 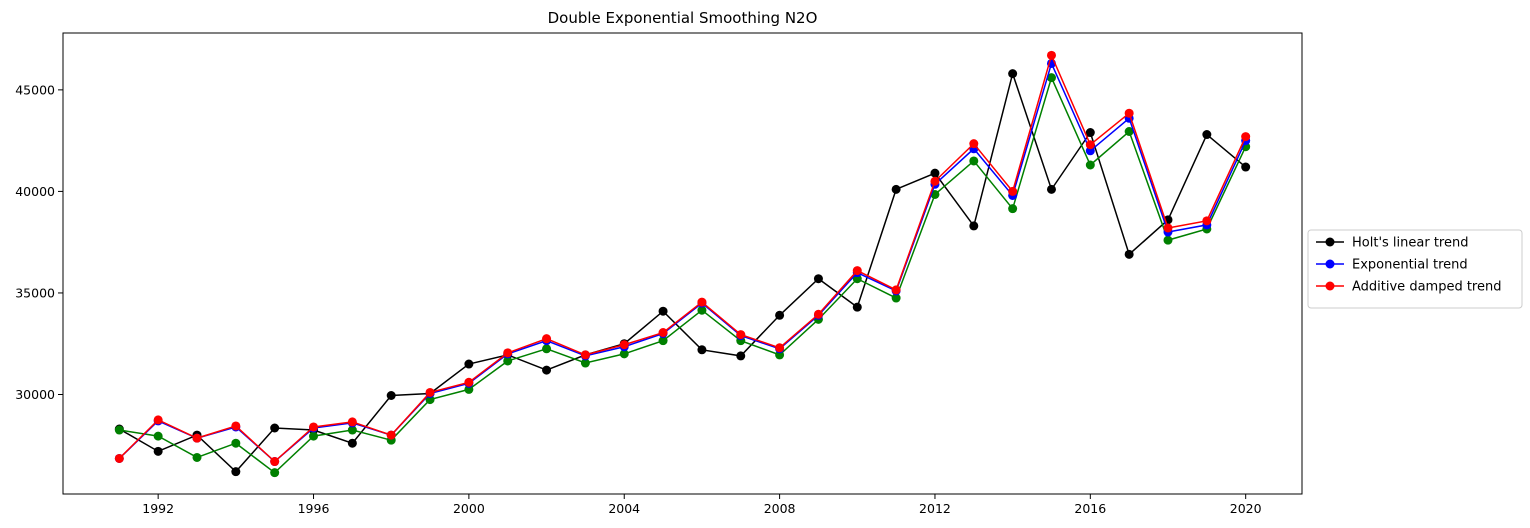 I want to click on y-tick-label: 35000, so click(x=35, y=292).